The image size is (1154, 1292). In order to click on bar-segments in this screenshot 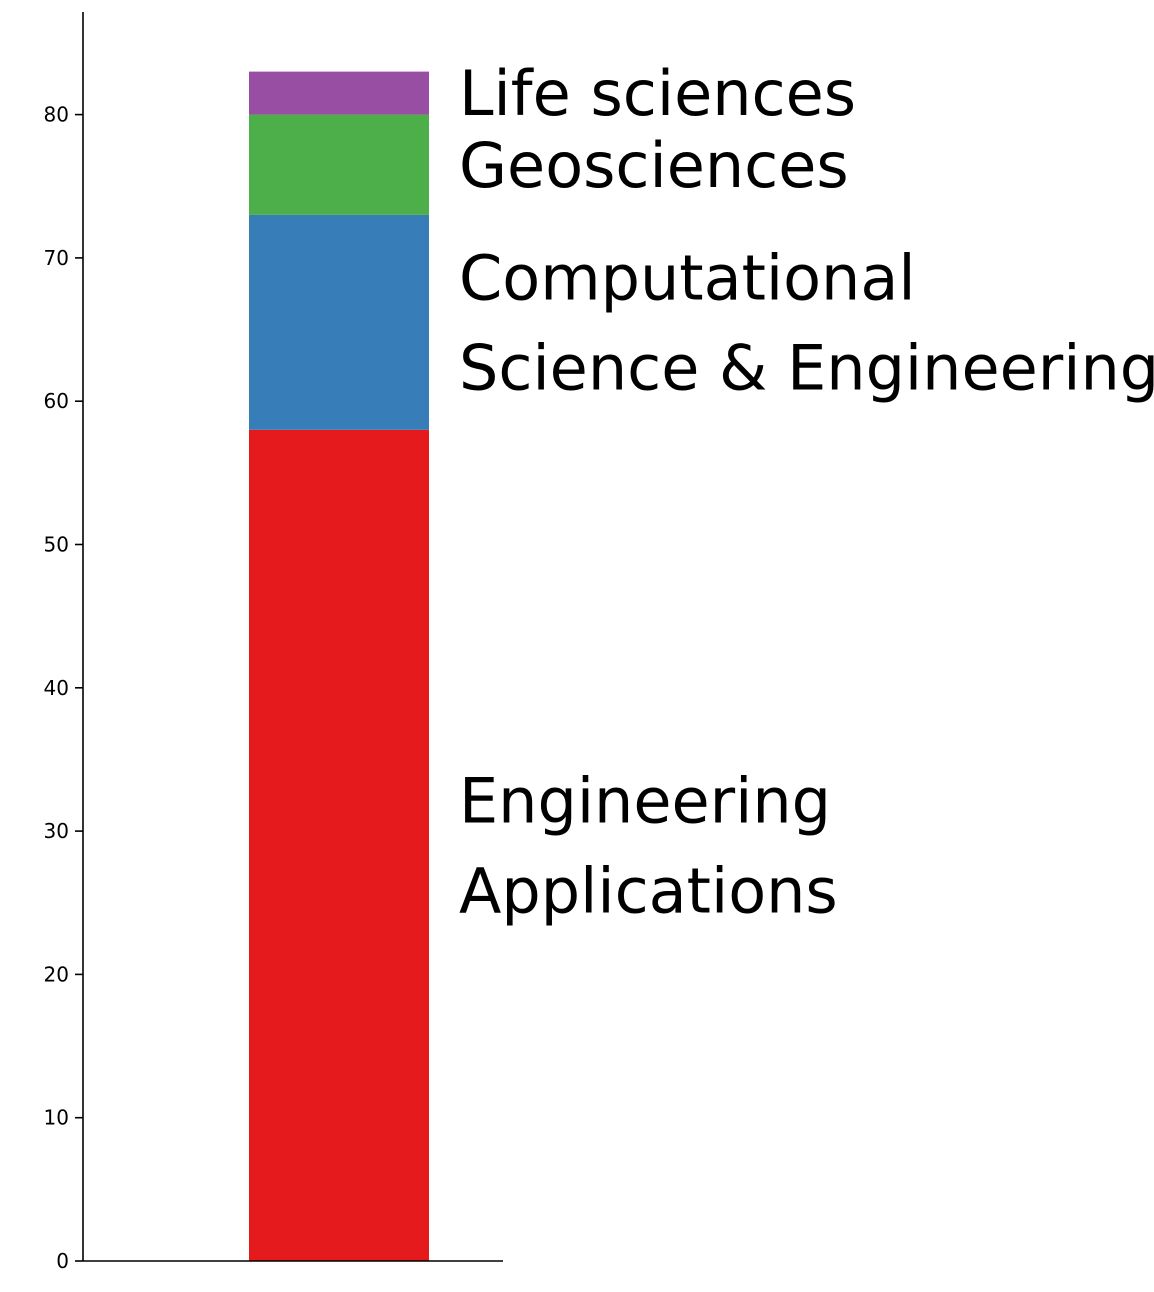, I will do `click(339, 666)`.